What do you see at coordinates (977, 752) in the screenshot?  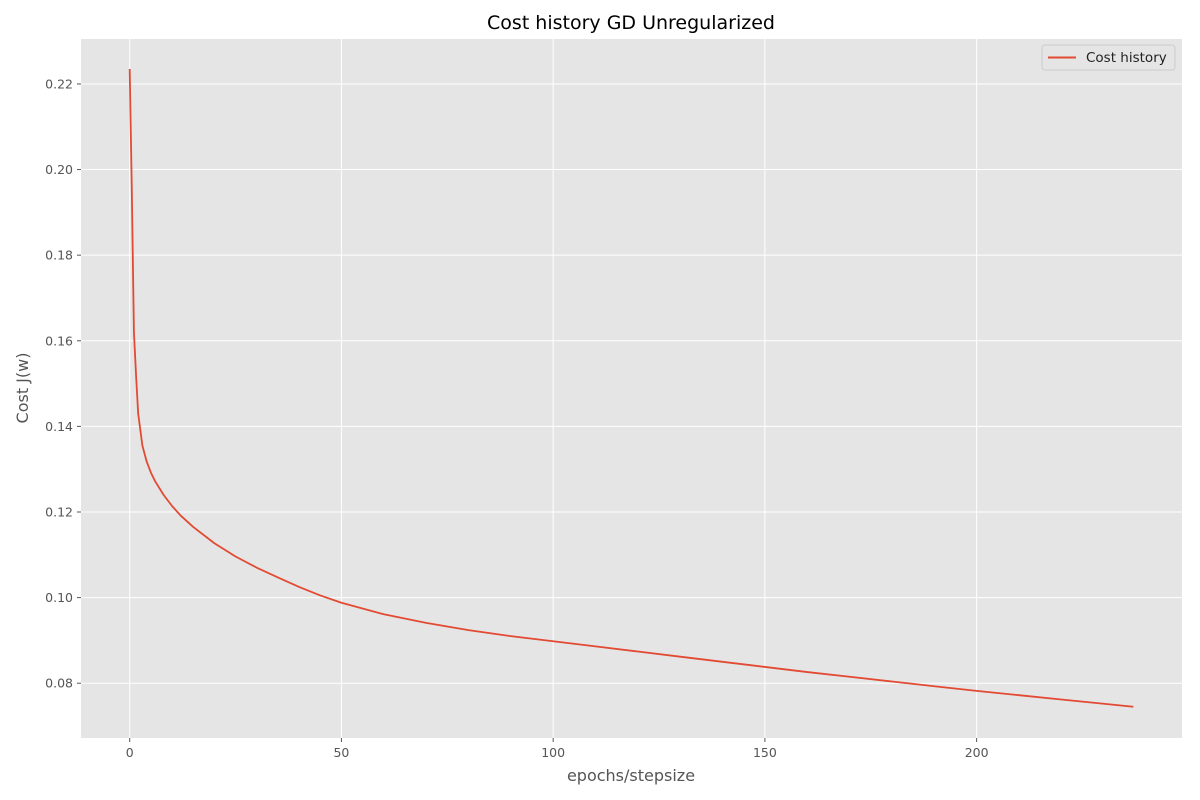 I see `x-tick-label: 200` at bounding box center [977, 752].